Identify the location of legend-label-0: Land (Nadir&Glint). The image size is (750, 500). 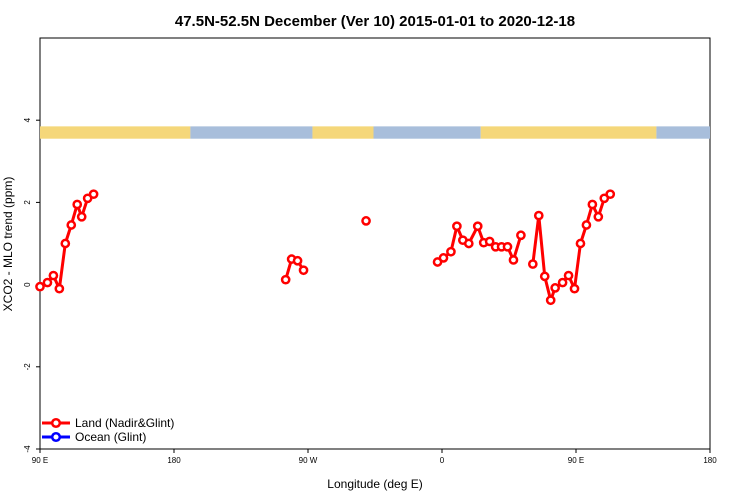
(124, 423).